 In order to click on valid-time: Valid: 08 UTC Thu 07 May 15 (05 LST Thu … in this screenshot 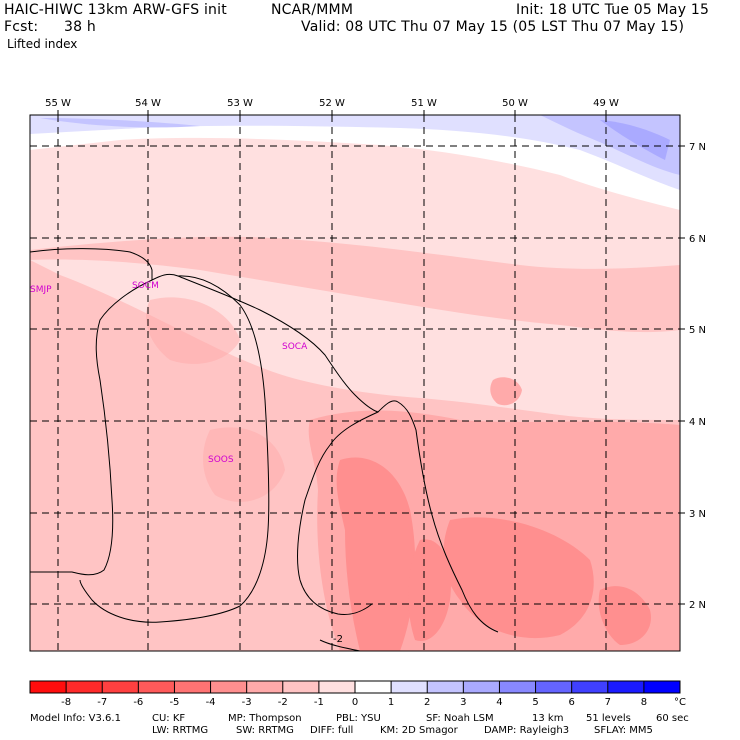, I will do `click(493, 27)`.